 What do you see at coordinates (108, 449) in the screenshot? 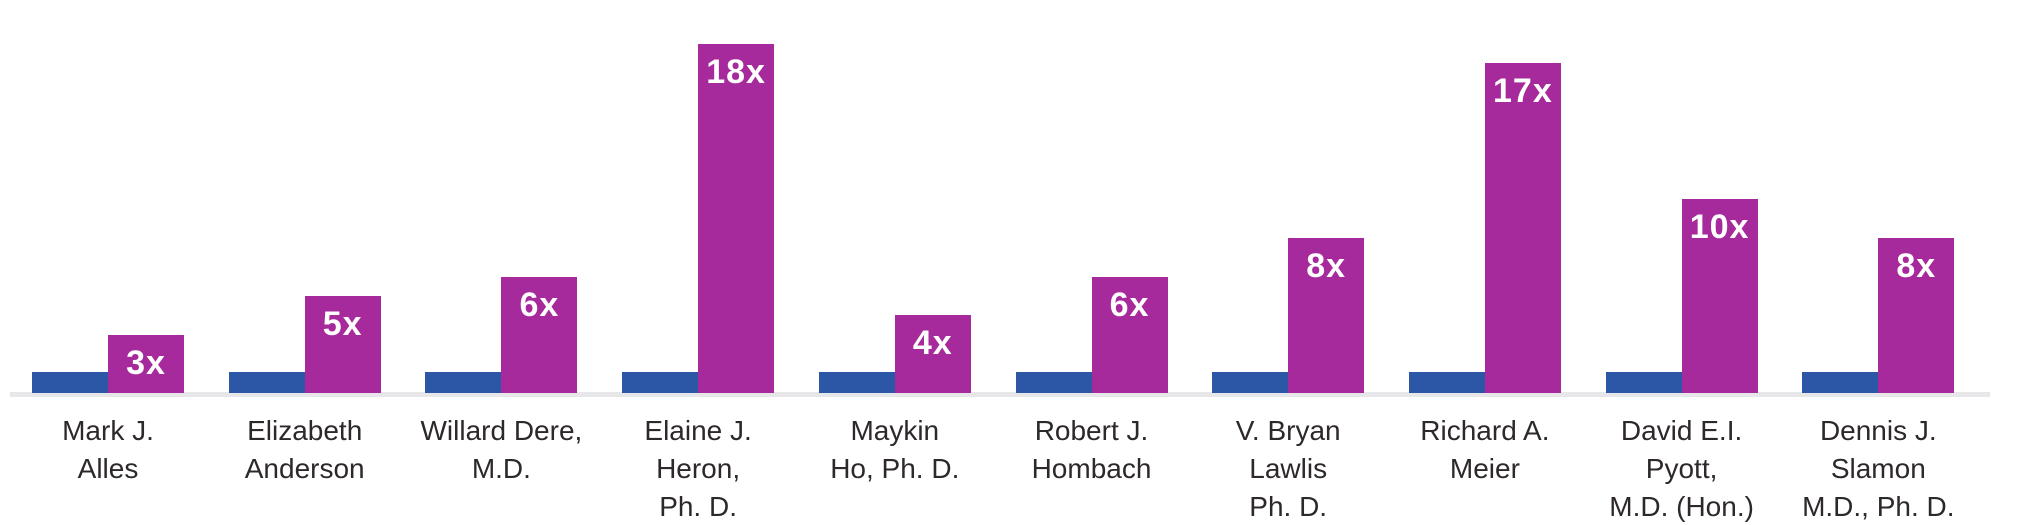
I see `category-label: Mark J. Alles` at bounding box center [108, 449].